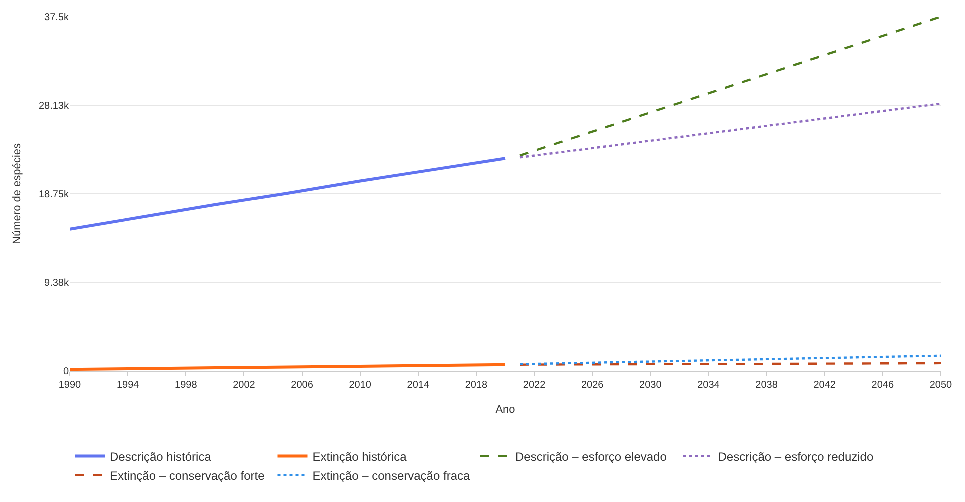 Image resolution: width=965 pixels, height=502 pixels. What do you see at coordinates (54, 106) in the screenshot?
I see `y-tick-label: 28.13k` at bounding box center [54, 106].